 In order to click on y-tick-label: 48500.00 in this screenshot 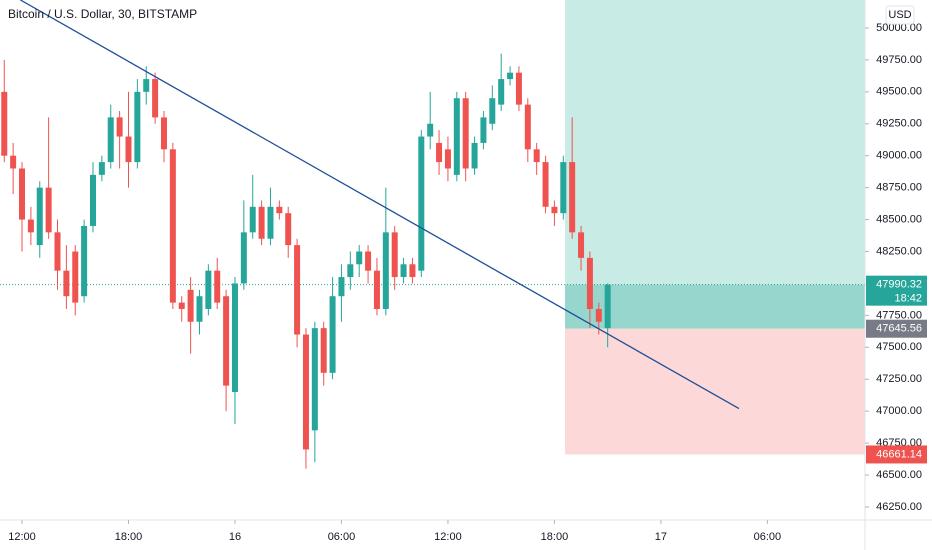, I will do `click(899, 219)`.